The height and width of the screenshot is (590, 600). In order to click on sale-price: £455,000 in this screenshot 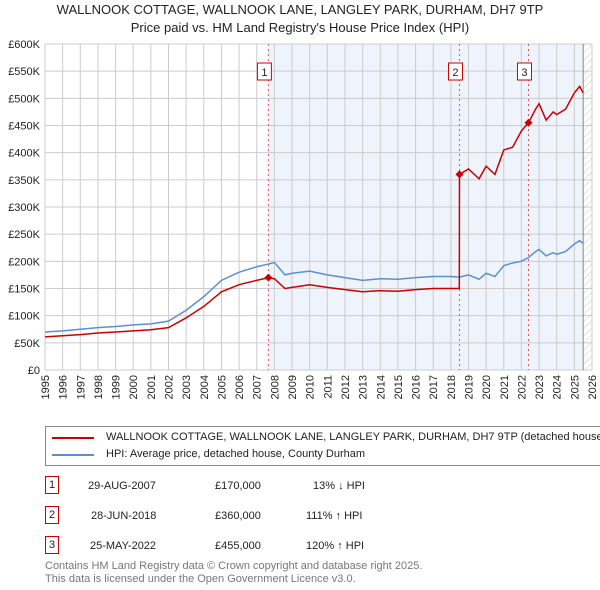, I will do `click(238, 546)`.